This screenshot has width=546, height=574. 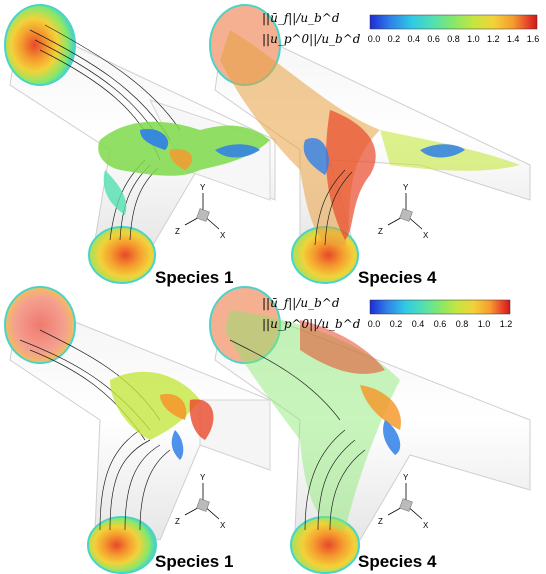 What do you see at coordinates (194, 561) in the screenshot?
I see `species-label-bottom-left: Species 1` at bounding box center [194, 561].